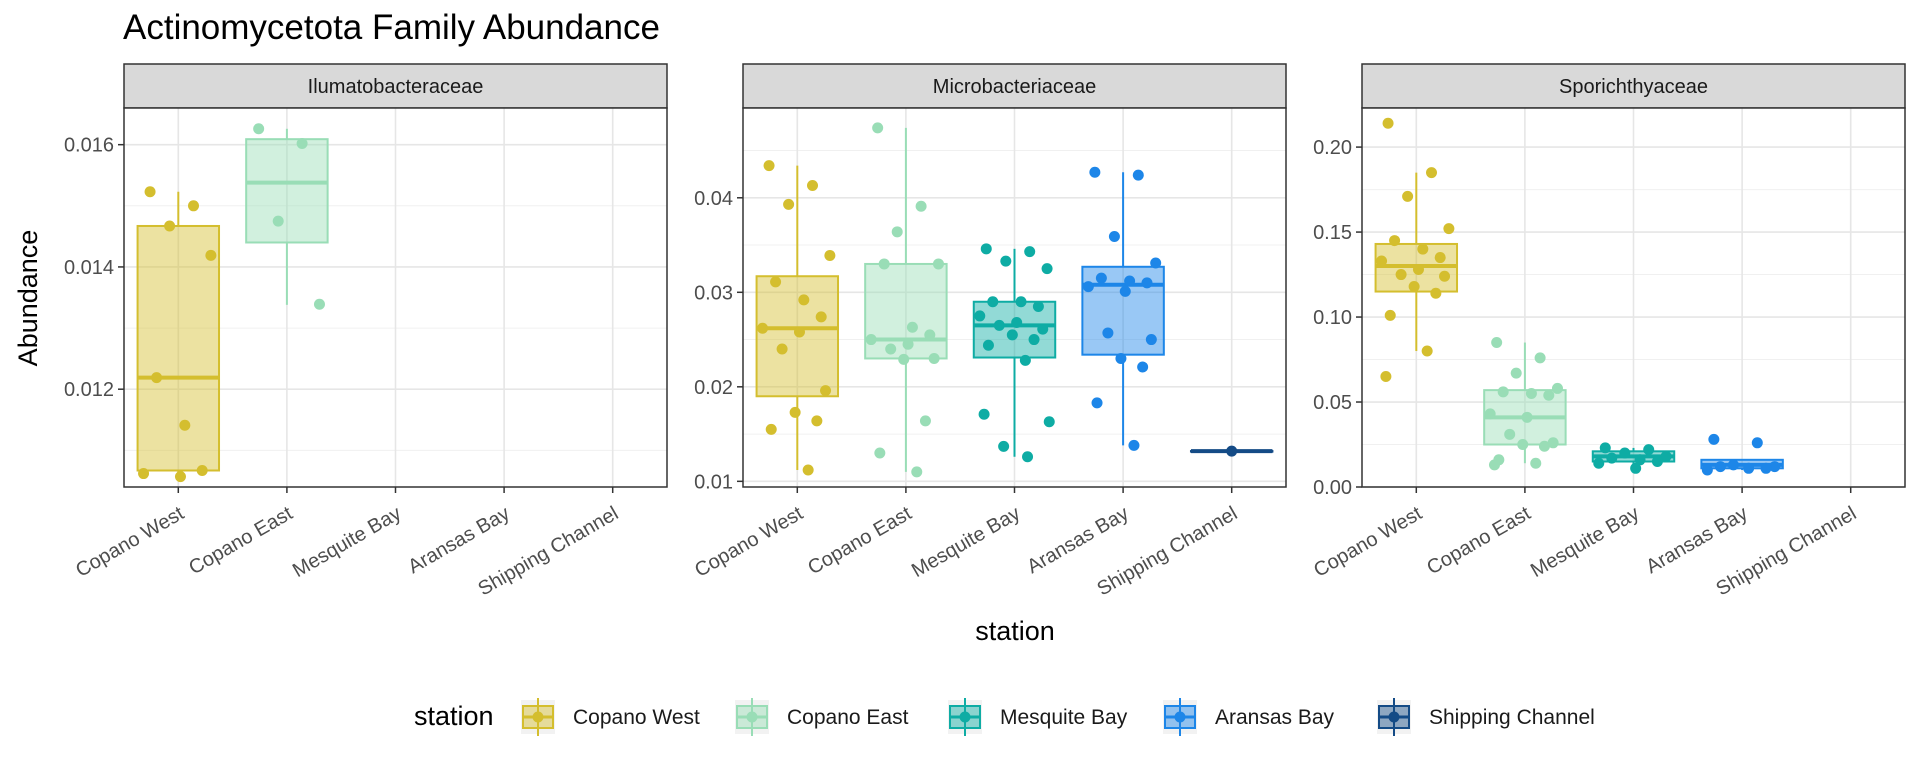  What do you see at coordinates (89, 268) in the screenshot?
I see `y-tick-label: 0.014` at bounding box center [89, 268].